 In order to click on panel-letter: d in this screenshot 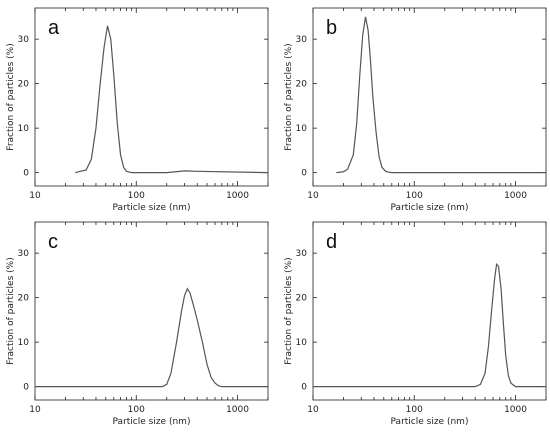, I will do `click(331, 242)`.